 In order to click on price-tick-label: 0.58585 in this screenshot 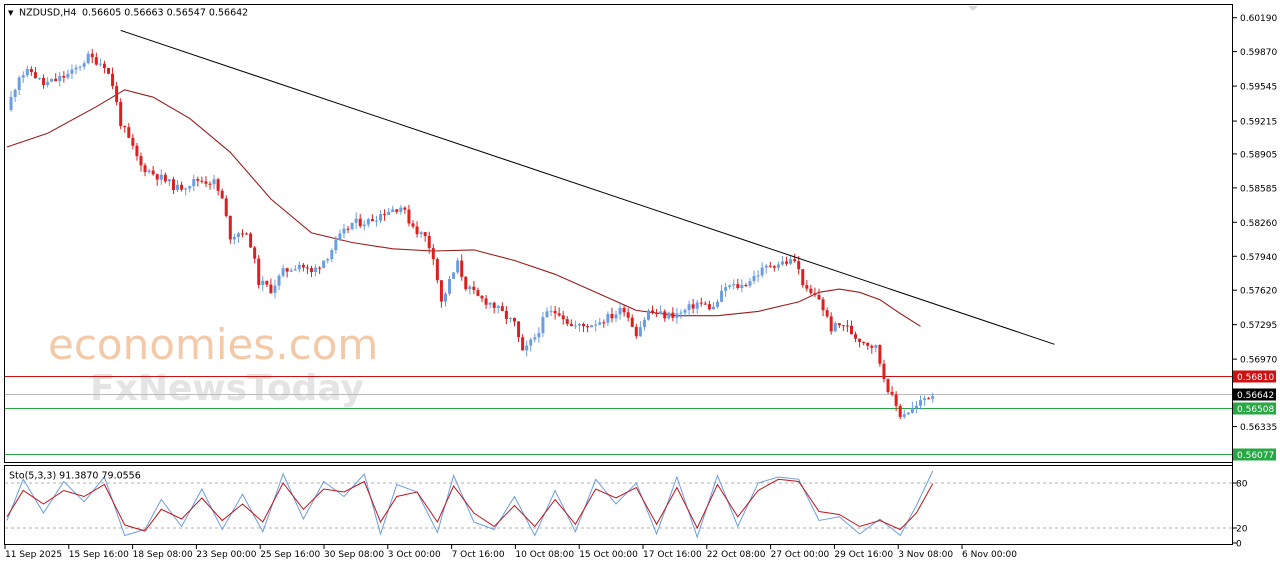, I will do `click(1258, 189)`.